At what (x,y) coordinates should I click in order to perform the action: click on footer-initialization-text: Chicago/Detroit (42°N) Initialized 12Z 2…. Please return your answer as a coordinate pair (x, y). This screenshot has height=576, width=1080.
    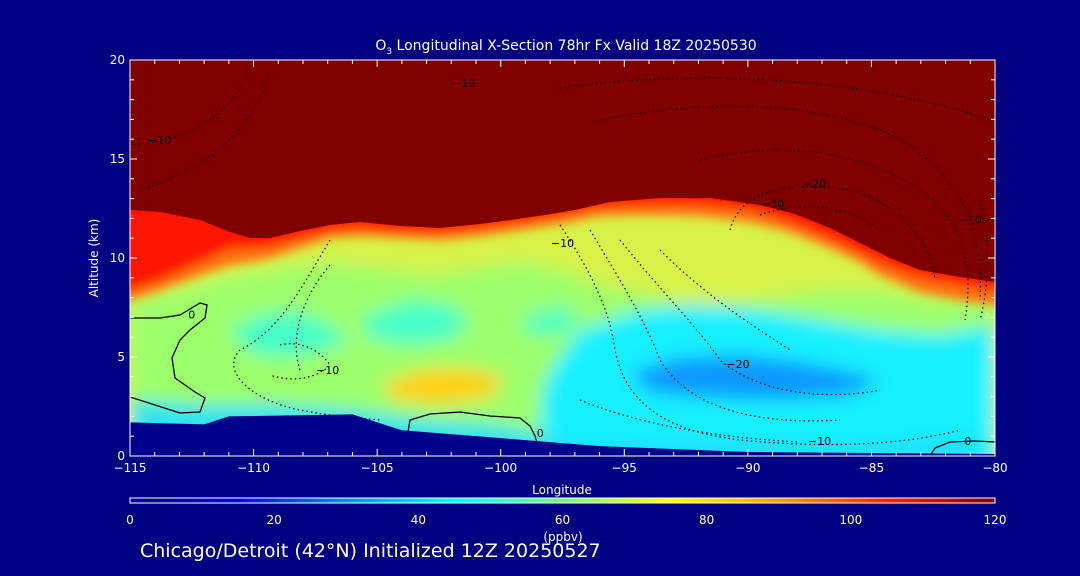
    Looking at the image, I should click on (370, 551).